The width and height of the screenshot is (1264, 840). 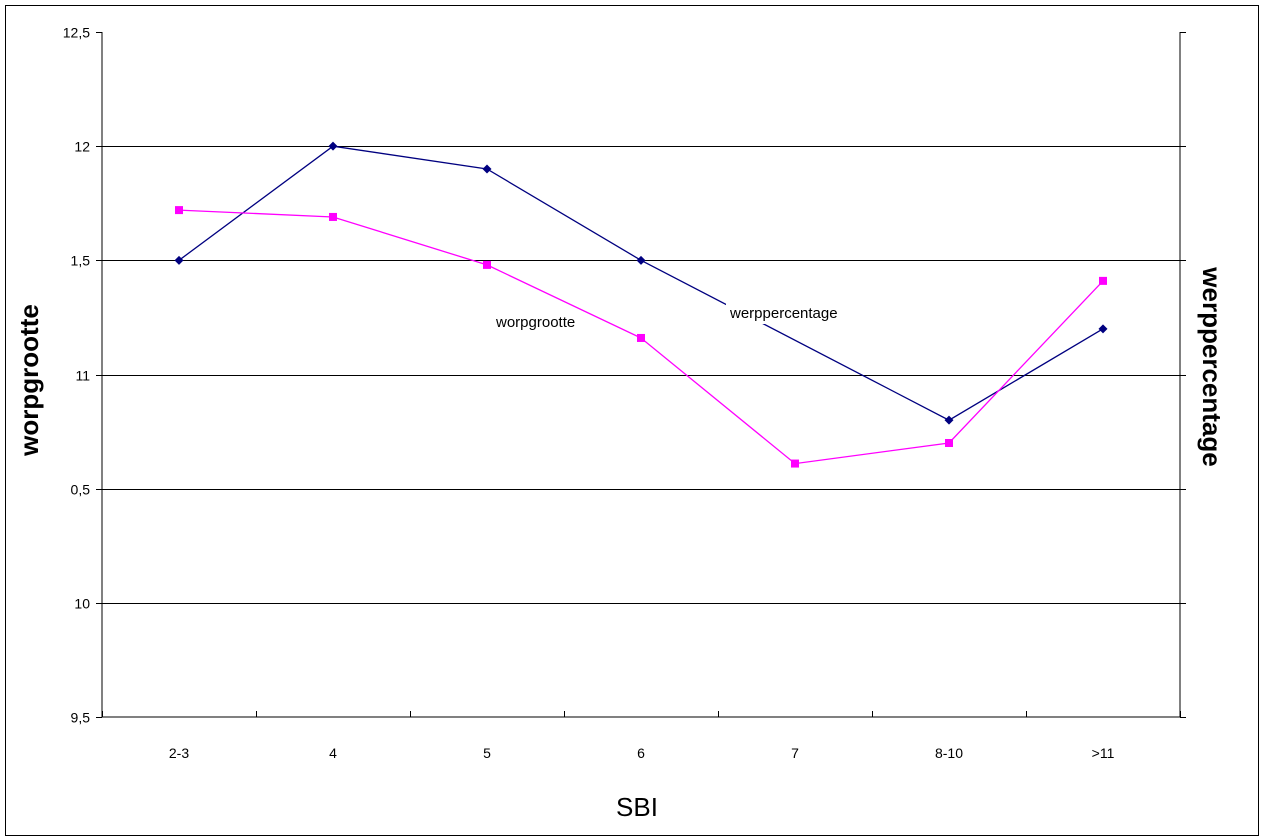 I want to click on x-tick-label: 5, so click(x=487, y=753).